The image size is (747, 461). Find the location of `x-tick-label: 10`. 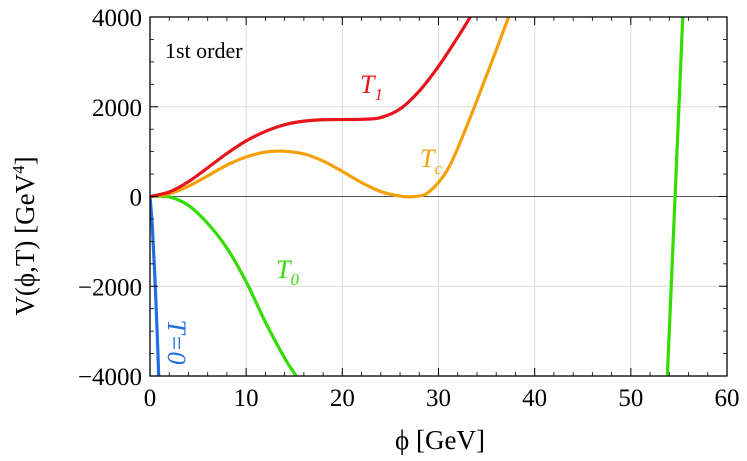

x-tick-label: 10 is located at coordinates (246, 398).